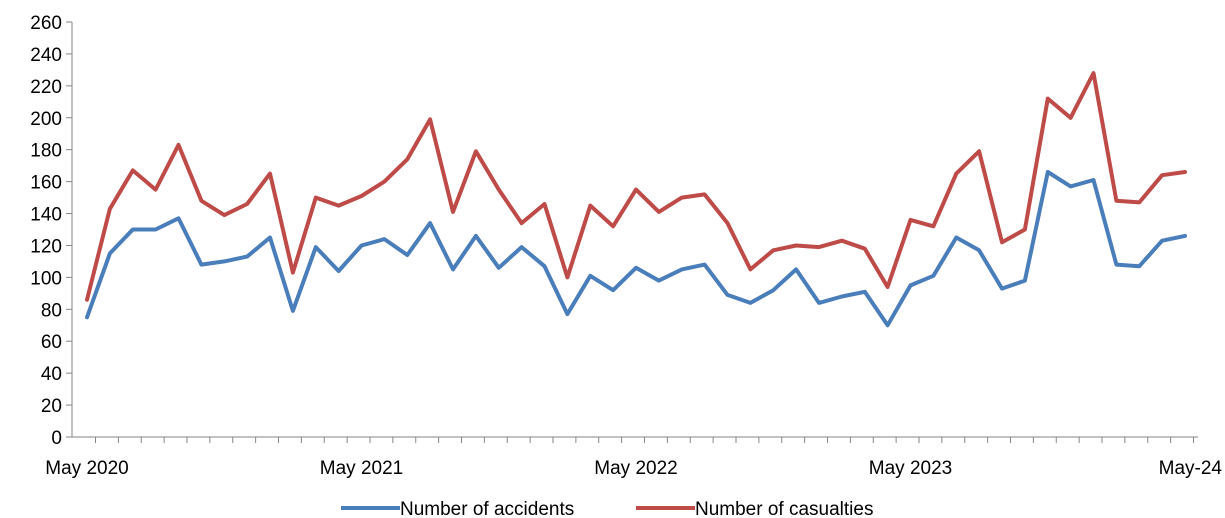 The width and height of the screenshot is (1225, 518). What do you see at coordinates (46, 246) in the screenshot?
I see `y-tick-label: 120` at bounding box center [46, 246].